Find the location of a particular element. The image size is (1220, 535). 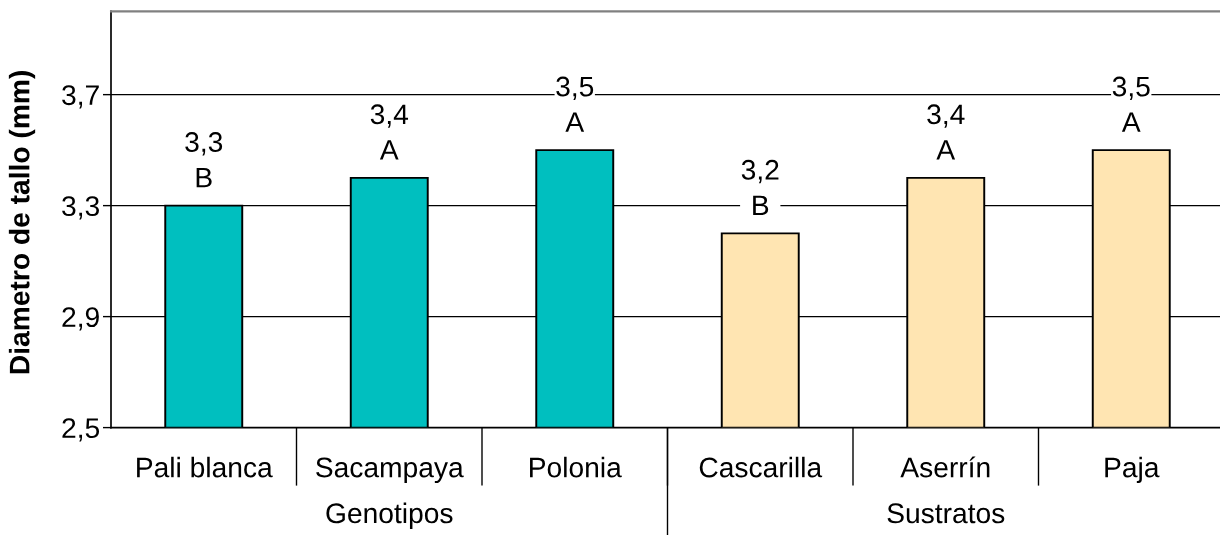

x-tick-label: Cascarilla is located at coordinates (761, 467).